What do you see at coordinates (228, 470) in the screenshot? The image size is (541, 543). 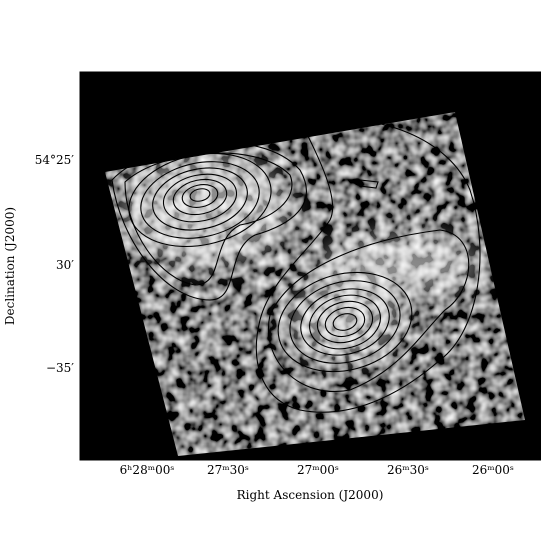 I see `x-tick-label: 27ᵐ30ˢ` at bounding box center [228, 470].